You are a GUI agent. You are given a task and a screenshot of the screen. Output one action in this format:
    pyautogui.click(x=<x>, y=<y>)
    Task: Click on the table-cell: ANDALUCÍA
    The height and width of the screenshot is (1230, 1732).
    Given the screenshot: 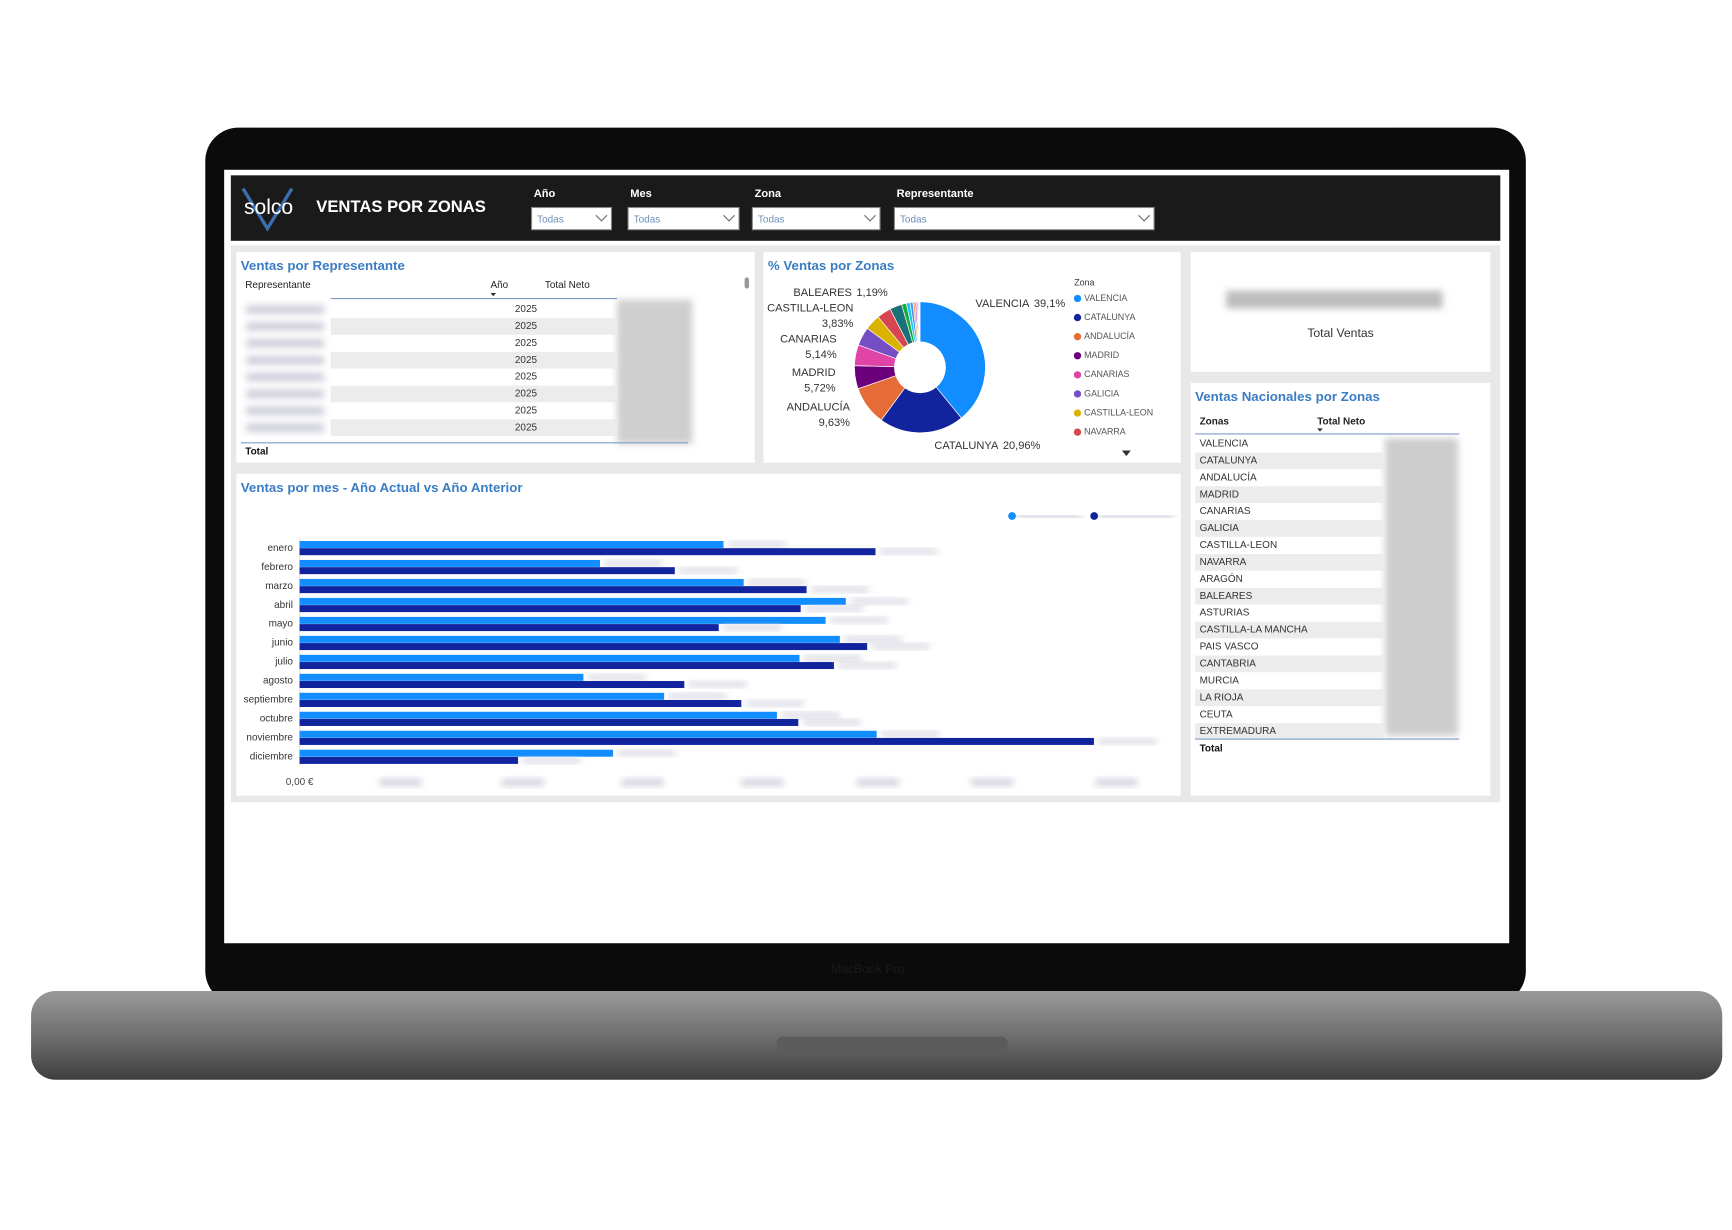 What is the action you would take?
    pyautogui.click(x=1228, y=477)
    